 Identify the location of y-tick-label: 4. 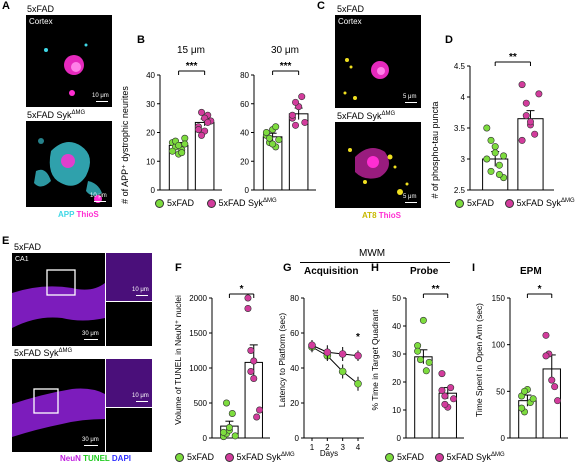
(463, 97).